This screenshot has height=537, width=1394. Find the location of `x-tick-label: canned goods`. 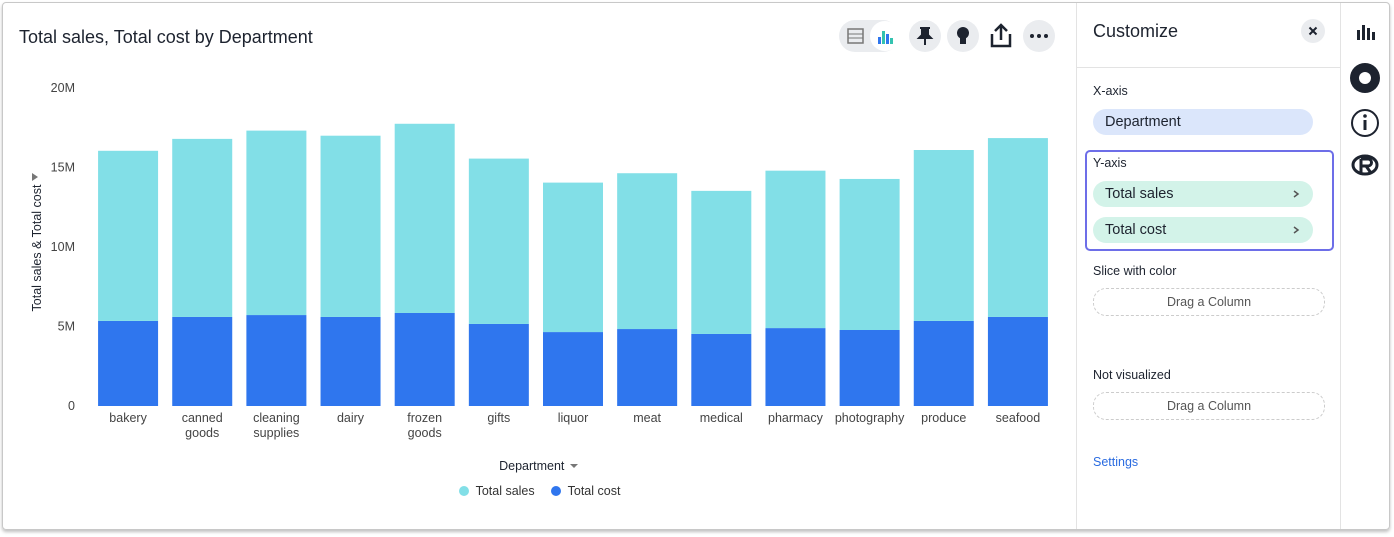

x-tick-label: canned goods is located at coordinates (202, 425).